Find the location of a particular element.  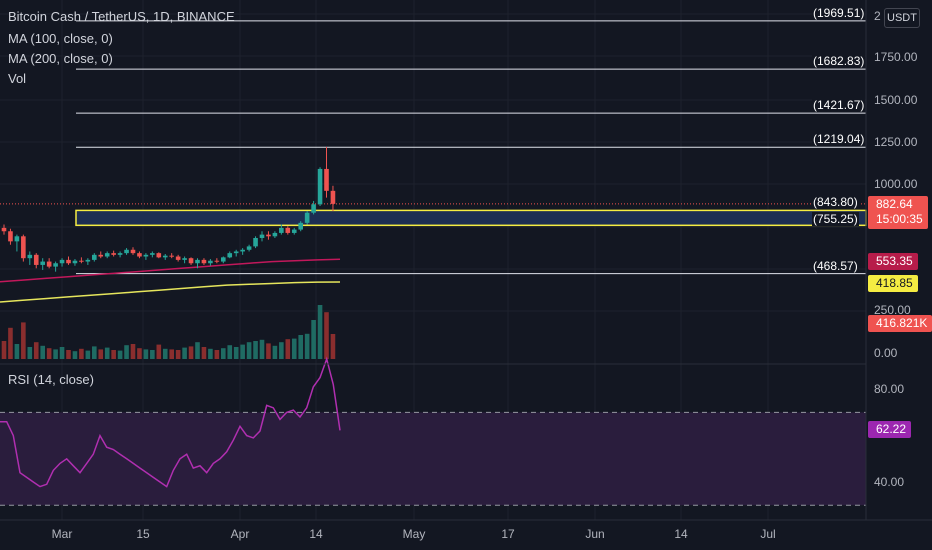

date-label-6: Jun is located at coordinates (595, 534).